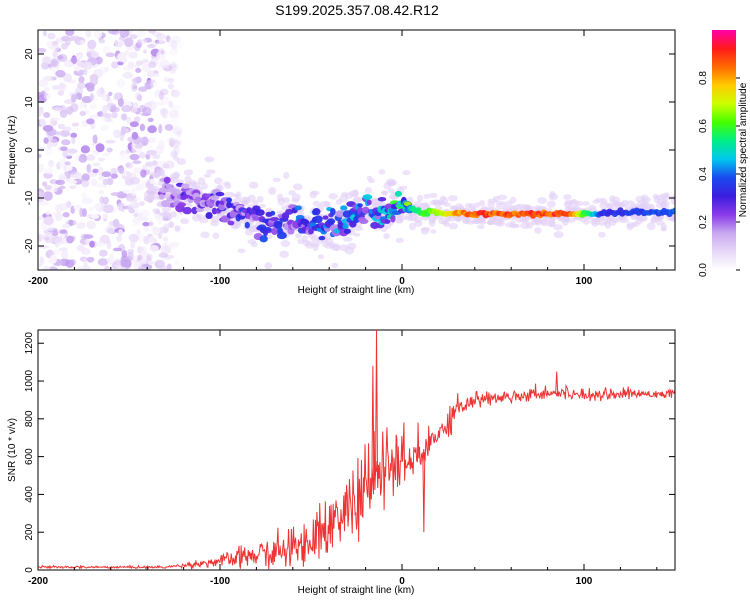 The width and height of the screenshot is (750, 600). Describe the element at coordinates (402, 581) in the screenshot. I see `snr-x-tick-label: 0` at that location.